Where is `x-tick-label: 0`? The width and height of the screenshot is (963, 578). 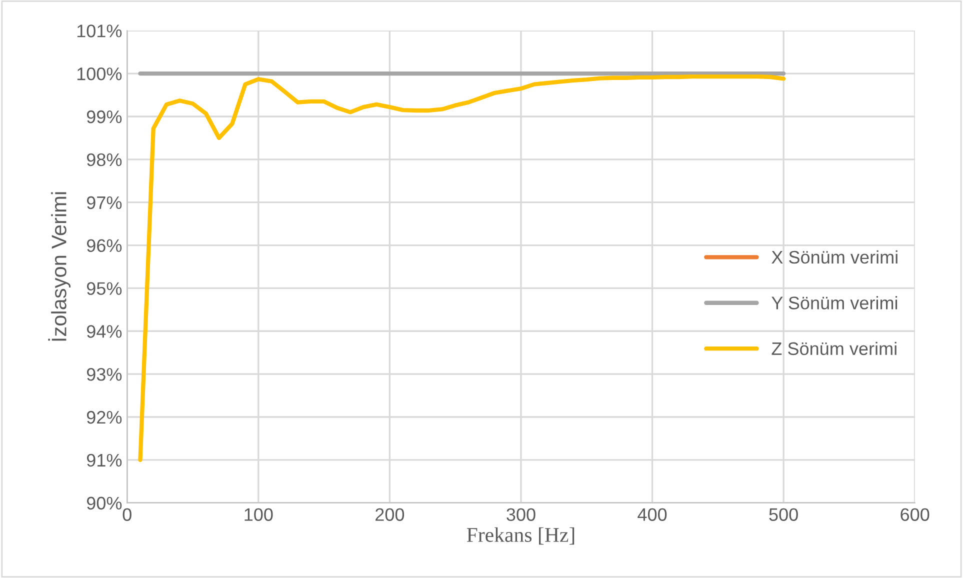
x-tick-label: 0 is located at coordinates (127, 514).